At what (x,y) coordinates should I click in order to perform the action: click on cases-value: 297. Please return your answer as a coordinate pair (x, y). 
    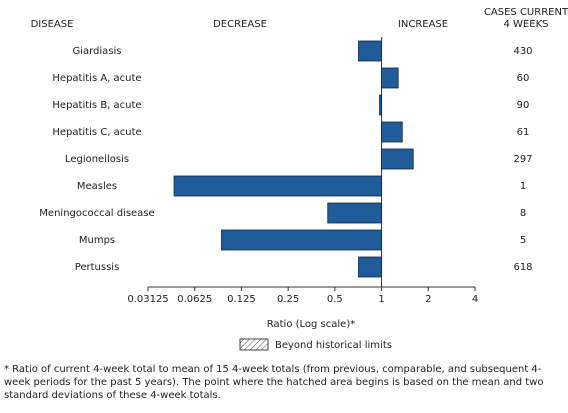
    Looking at the image, I should click on (522, 159).